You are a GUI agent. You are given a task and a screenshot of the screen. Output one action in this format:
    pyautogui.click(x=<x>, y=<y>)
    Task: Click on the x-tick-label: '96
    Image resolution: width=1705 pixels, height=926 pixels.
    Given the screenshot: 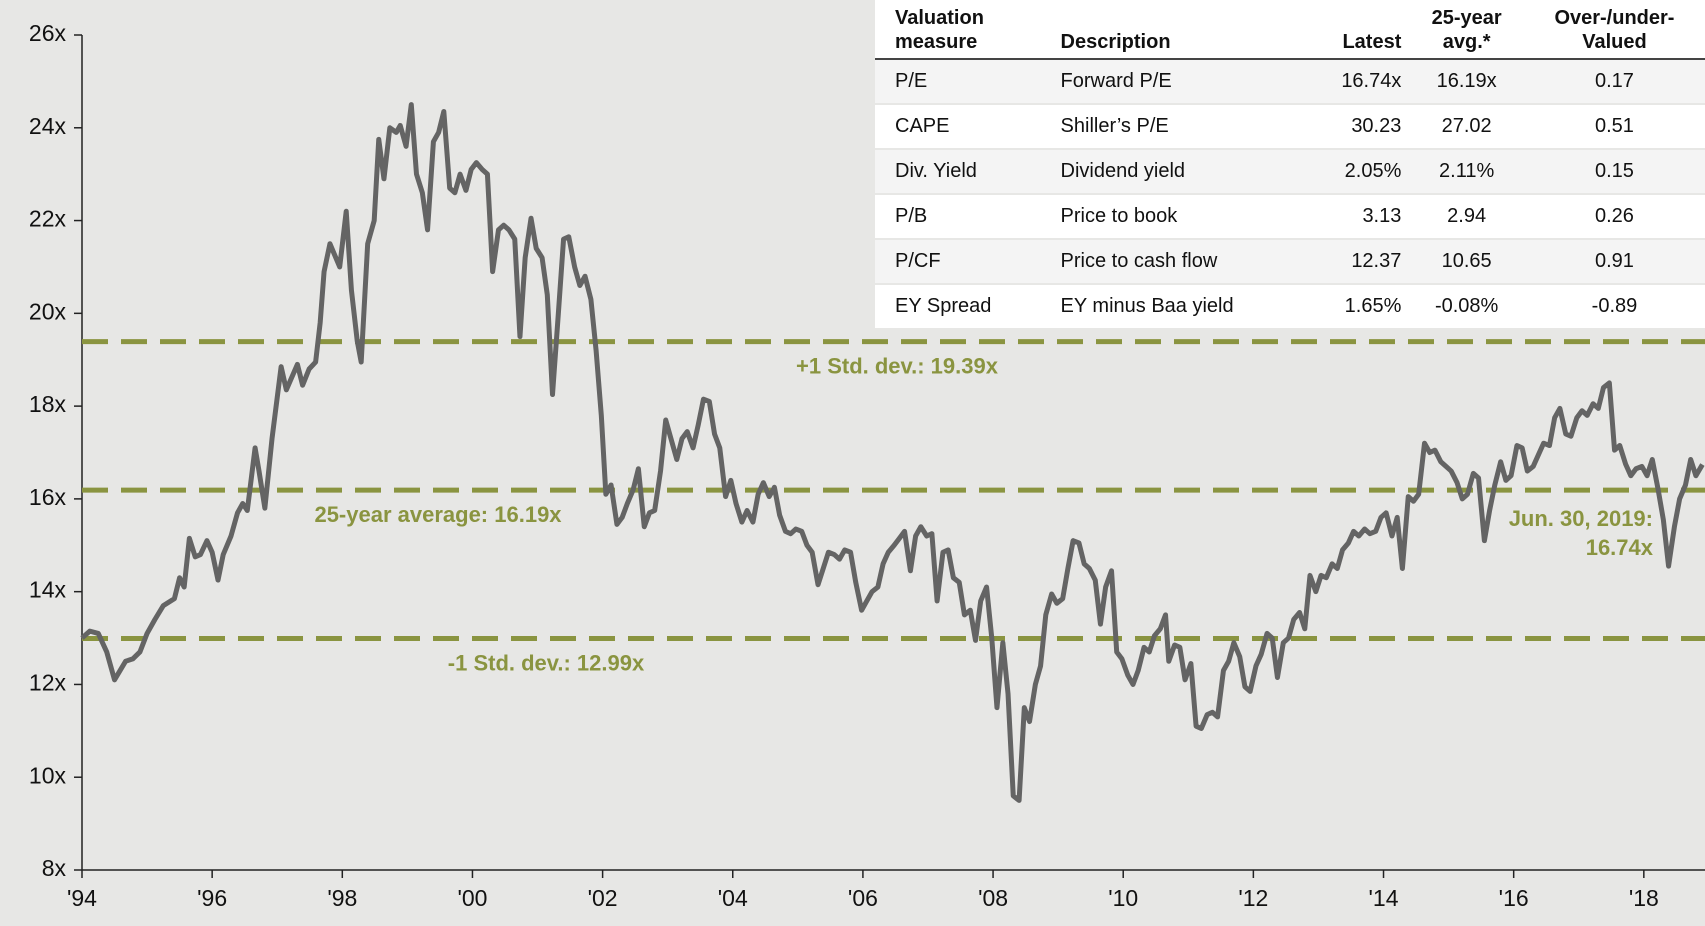 What is the action you would take?
    pyautogui.click(x=212, y=898)
    